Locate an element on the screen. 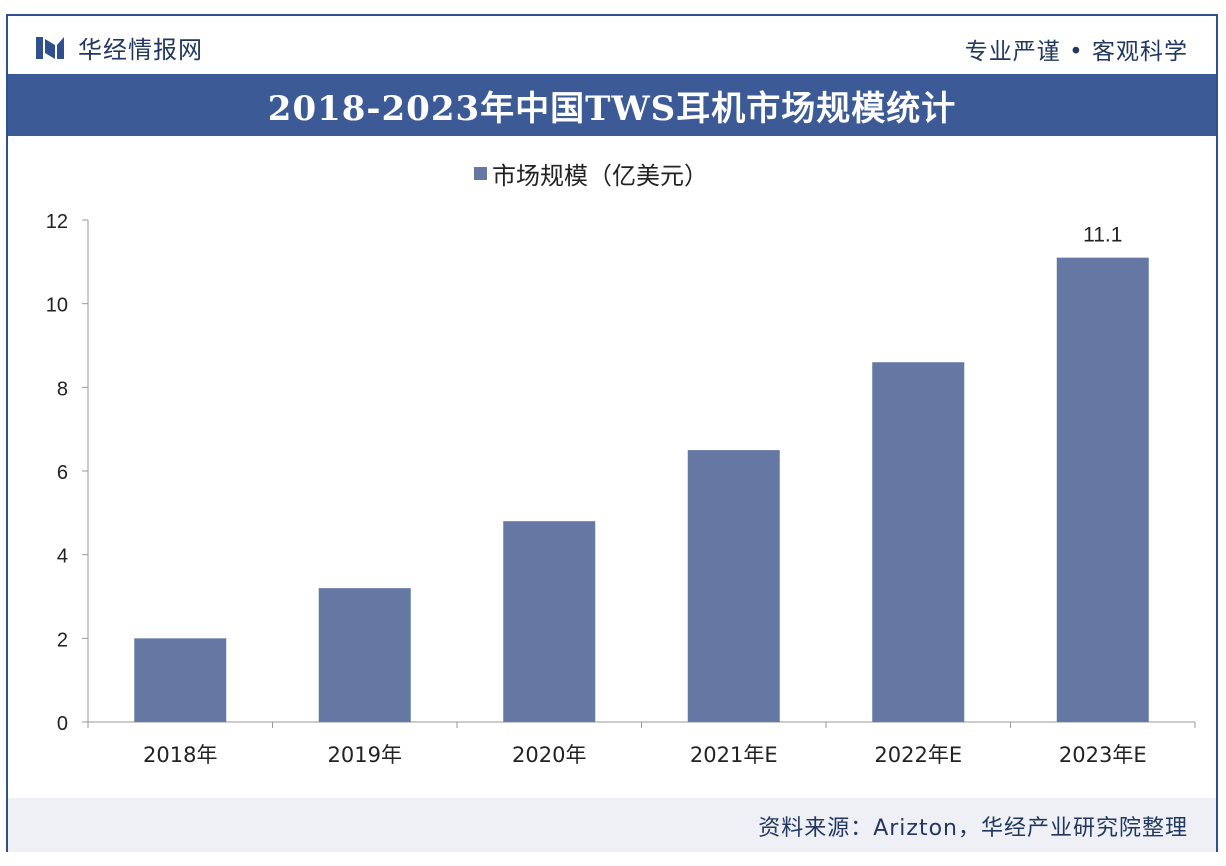 The height and width of the screenshot is (866, 1226). source-bar: 资料来源：Arizton，华经产业研究院整理 is located at coordinates (612, 825).